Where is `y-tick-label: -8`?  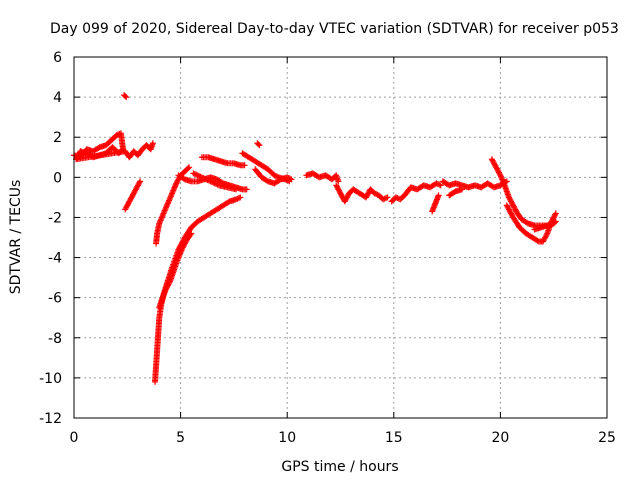 y-tick-label: -8 is located at coordinates (55, 339).